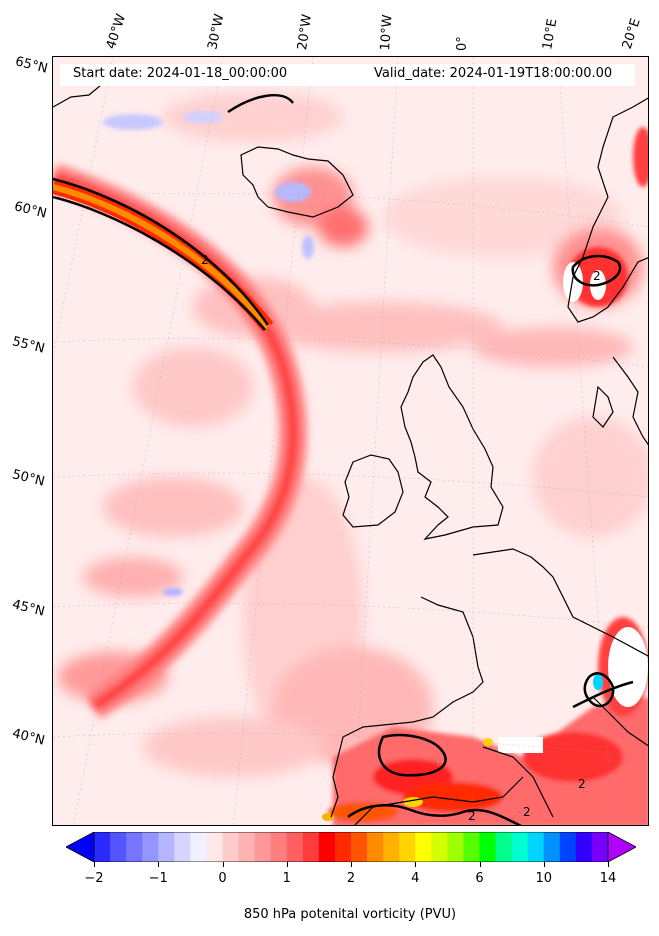  Describe the element at coordinates (116, 31) in the screenshot. I see `lon-label-40w: 40°W` at that location.